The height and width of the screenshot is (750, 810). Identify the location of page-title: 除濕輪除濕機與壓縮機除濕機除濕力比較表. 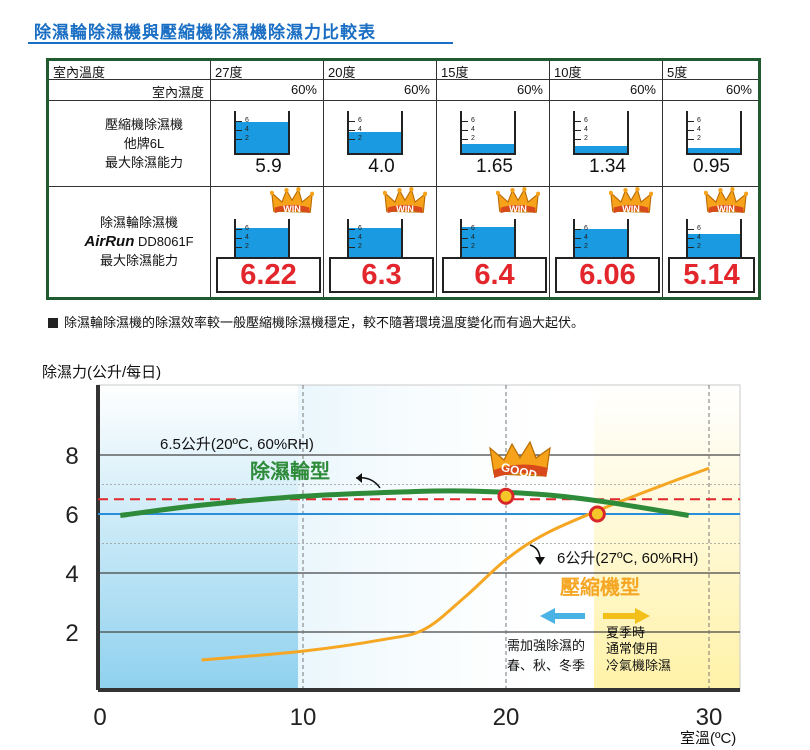
(205, 32).